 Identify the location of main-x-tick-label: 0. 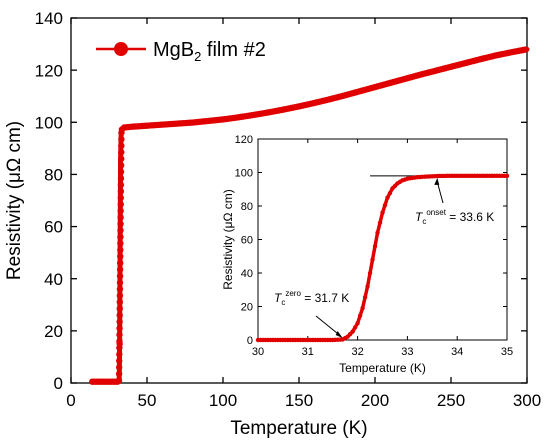
(70, 400).